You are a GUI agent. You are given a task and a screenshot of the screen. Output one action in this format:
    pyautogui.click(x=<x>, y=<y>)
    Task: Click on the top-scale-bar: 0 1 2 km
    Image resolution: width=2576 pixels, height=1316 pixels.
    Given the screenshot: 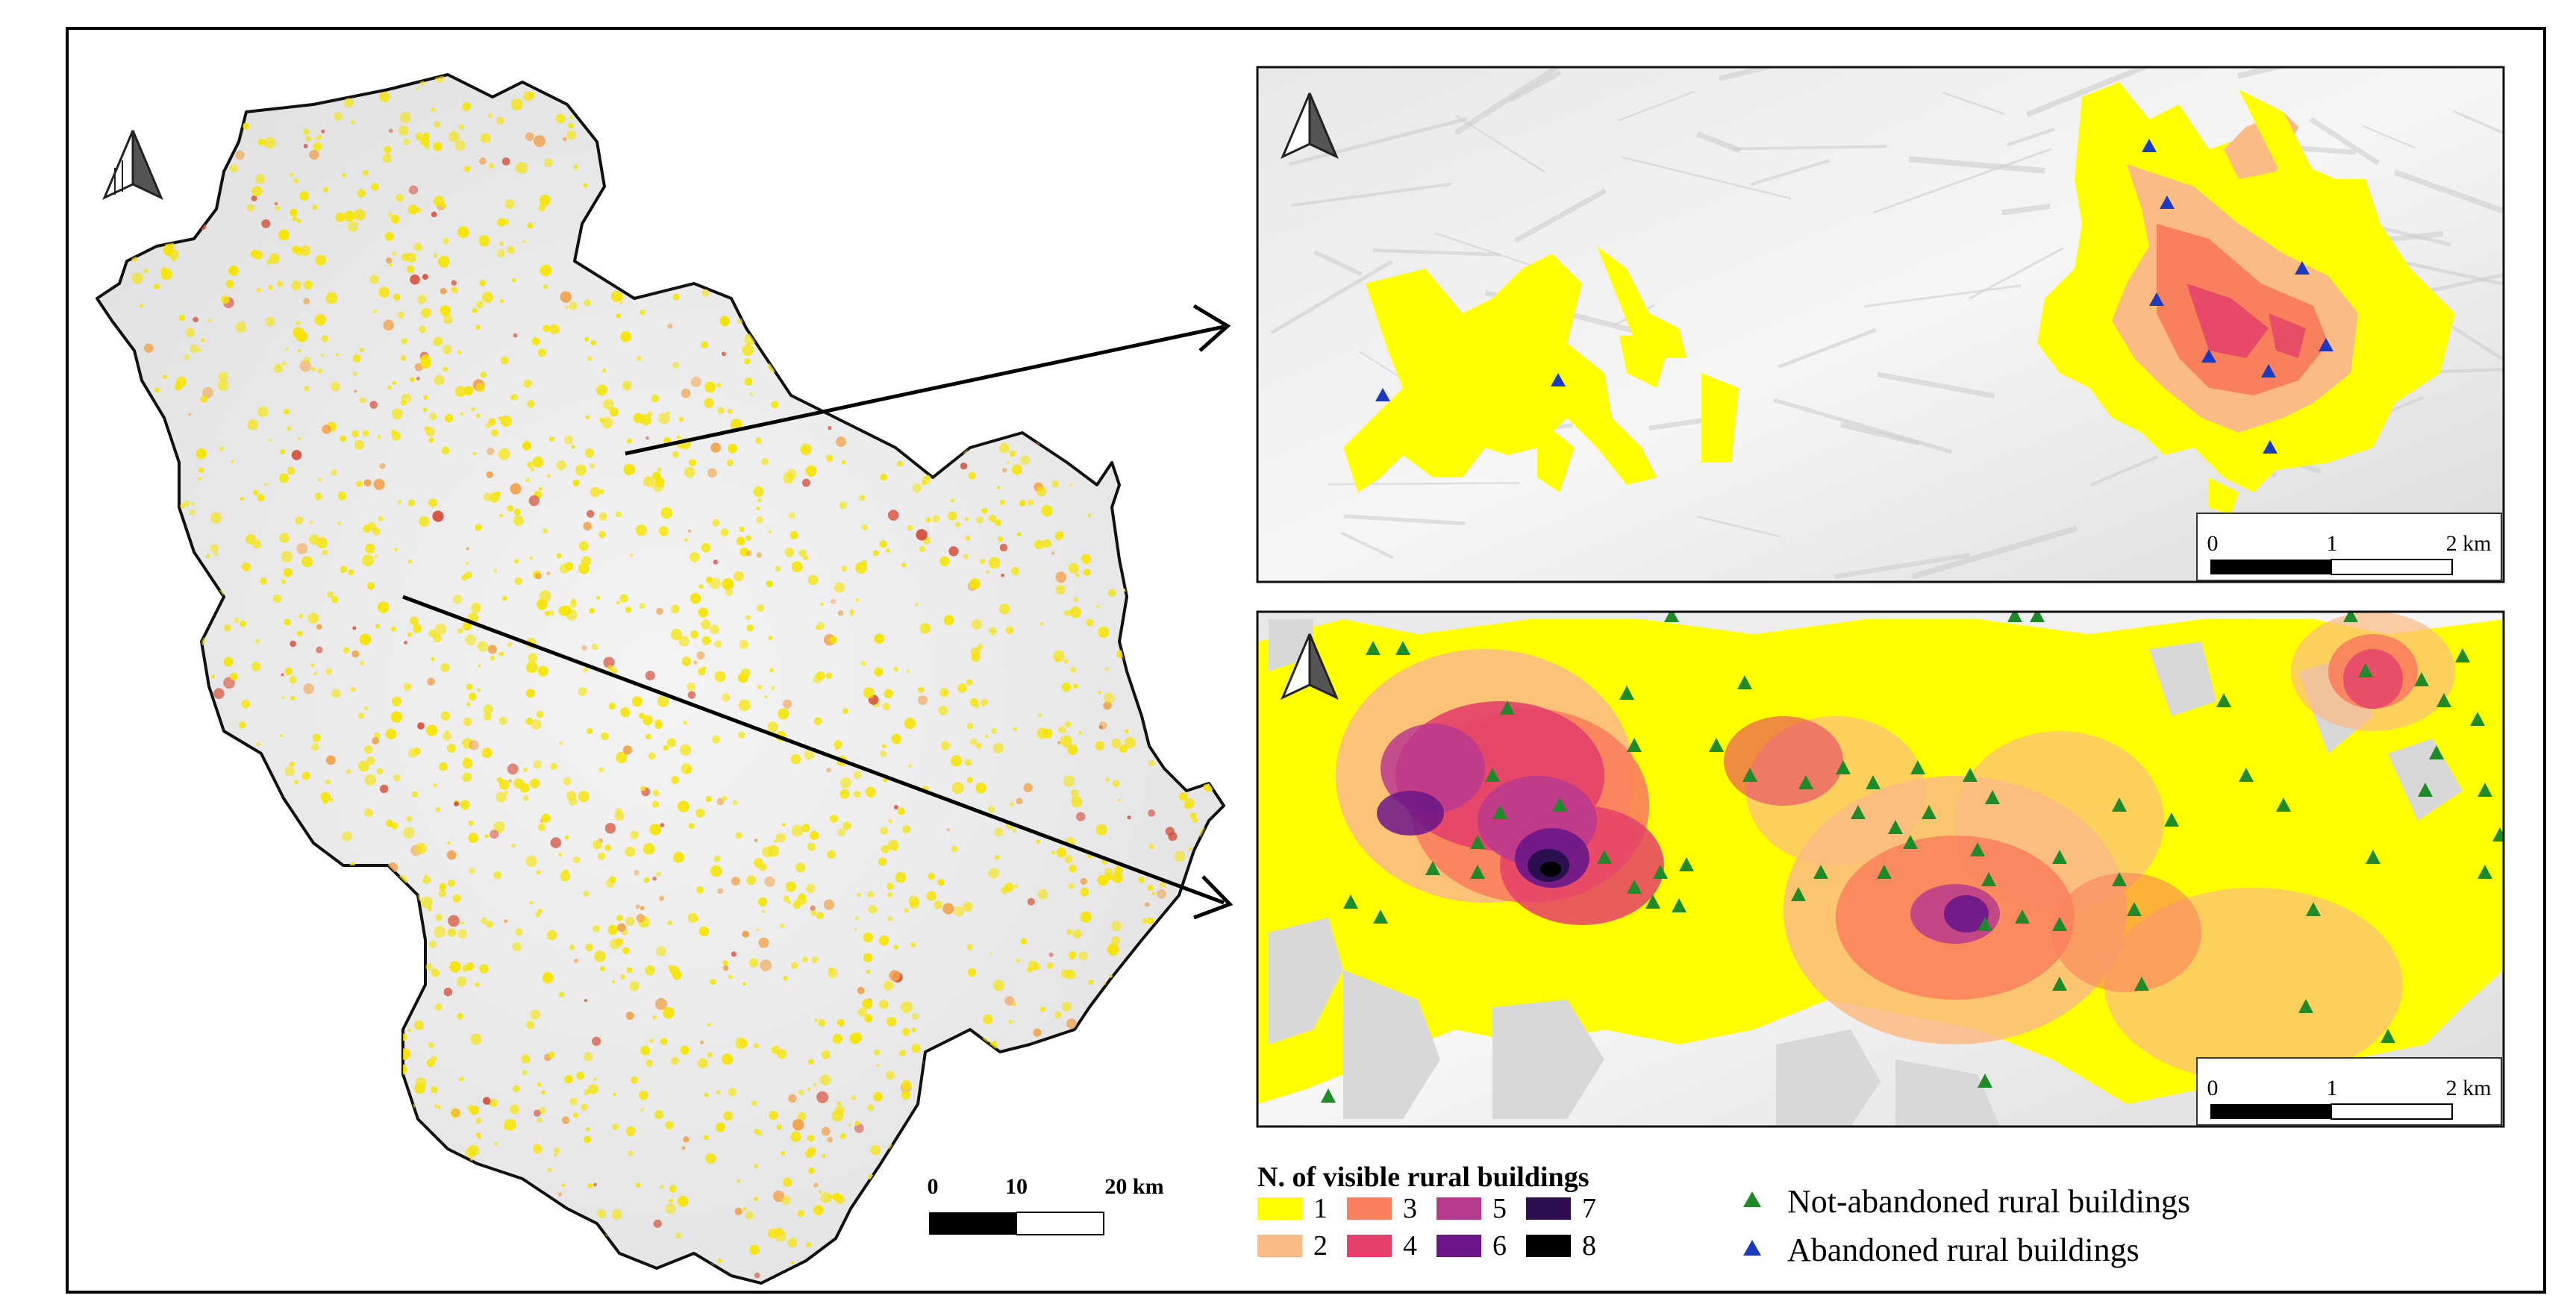 What is the action you would take?
    pyautogui.click(x=2349, y=547)
    